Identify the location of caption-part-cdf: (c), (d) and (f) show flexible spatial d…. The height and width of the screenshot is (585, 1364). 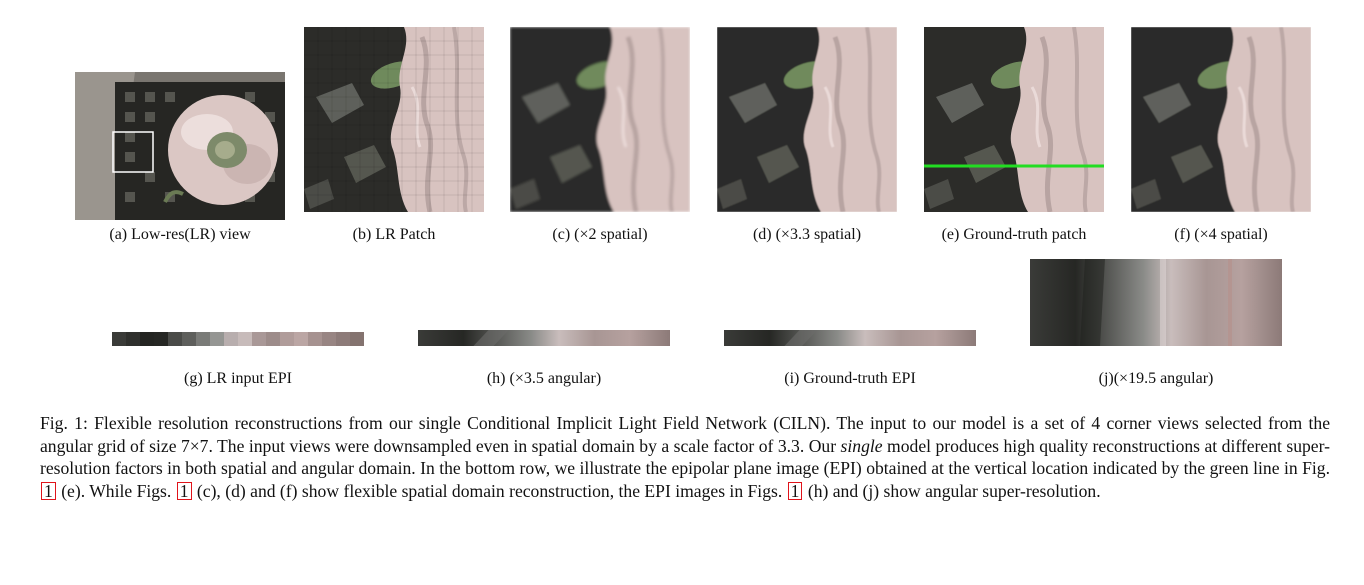
(489, 490).